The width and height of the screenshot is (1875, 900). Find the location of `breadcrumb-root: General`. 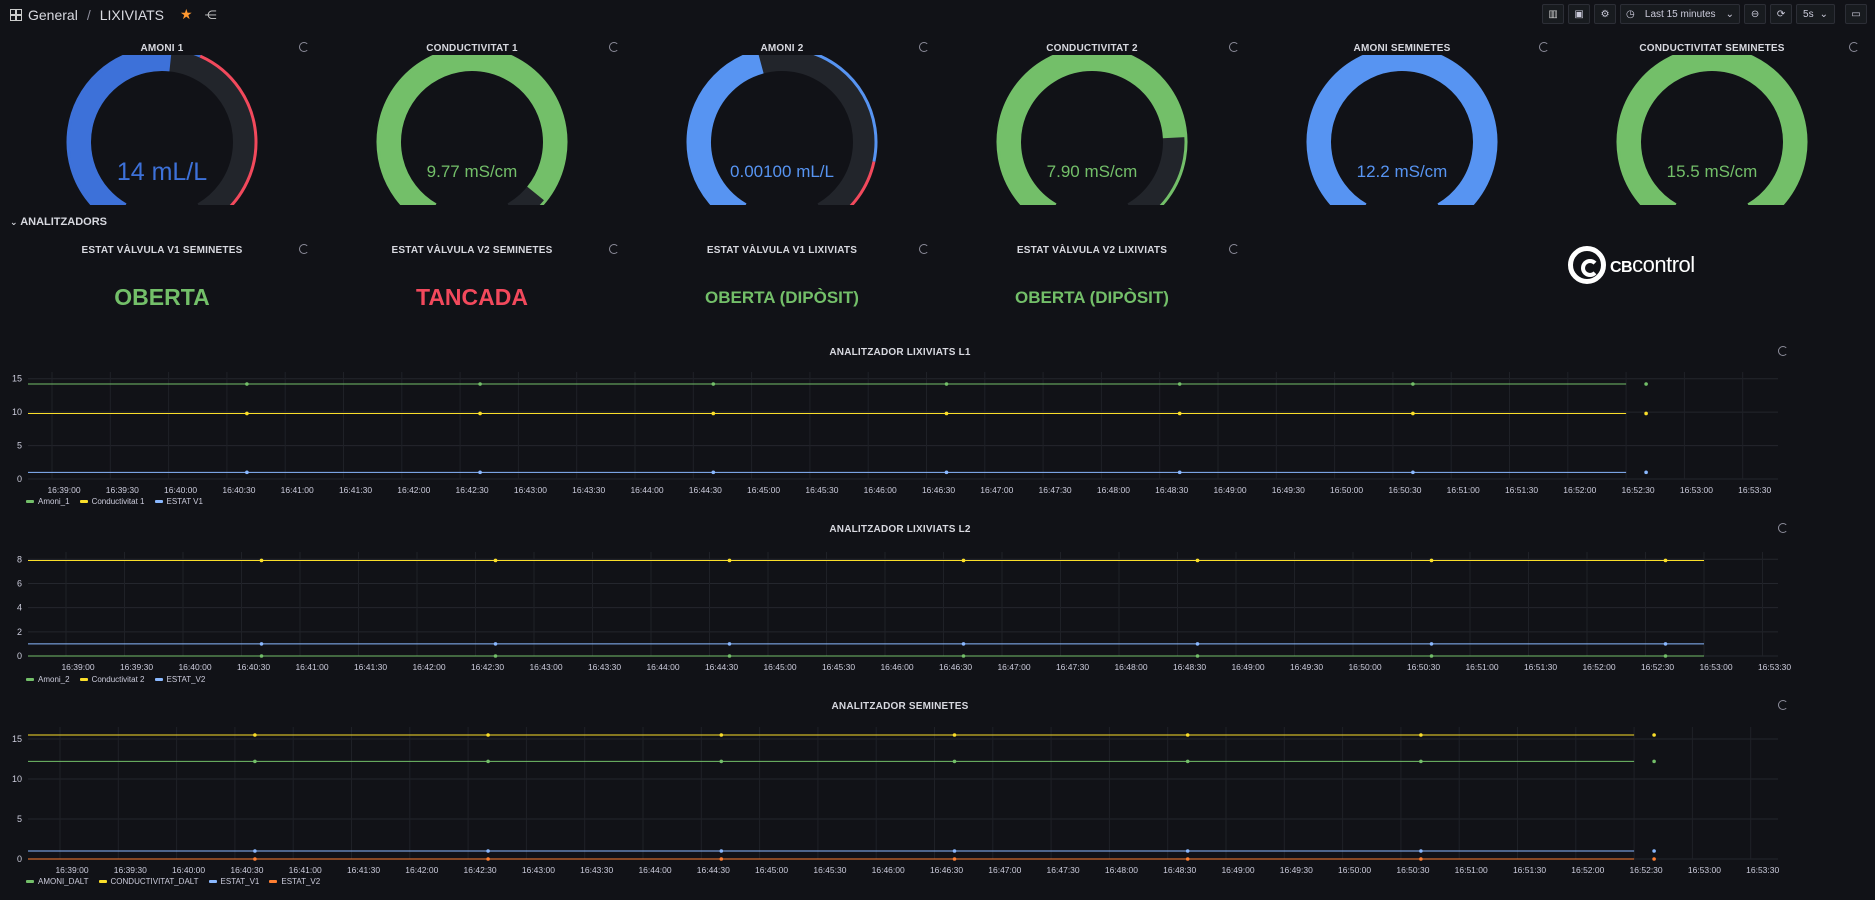

breadcrumb-root: General is located at coordinates (53, 14).